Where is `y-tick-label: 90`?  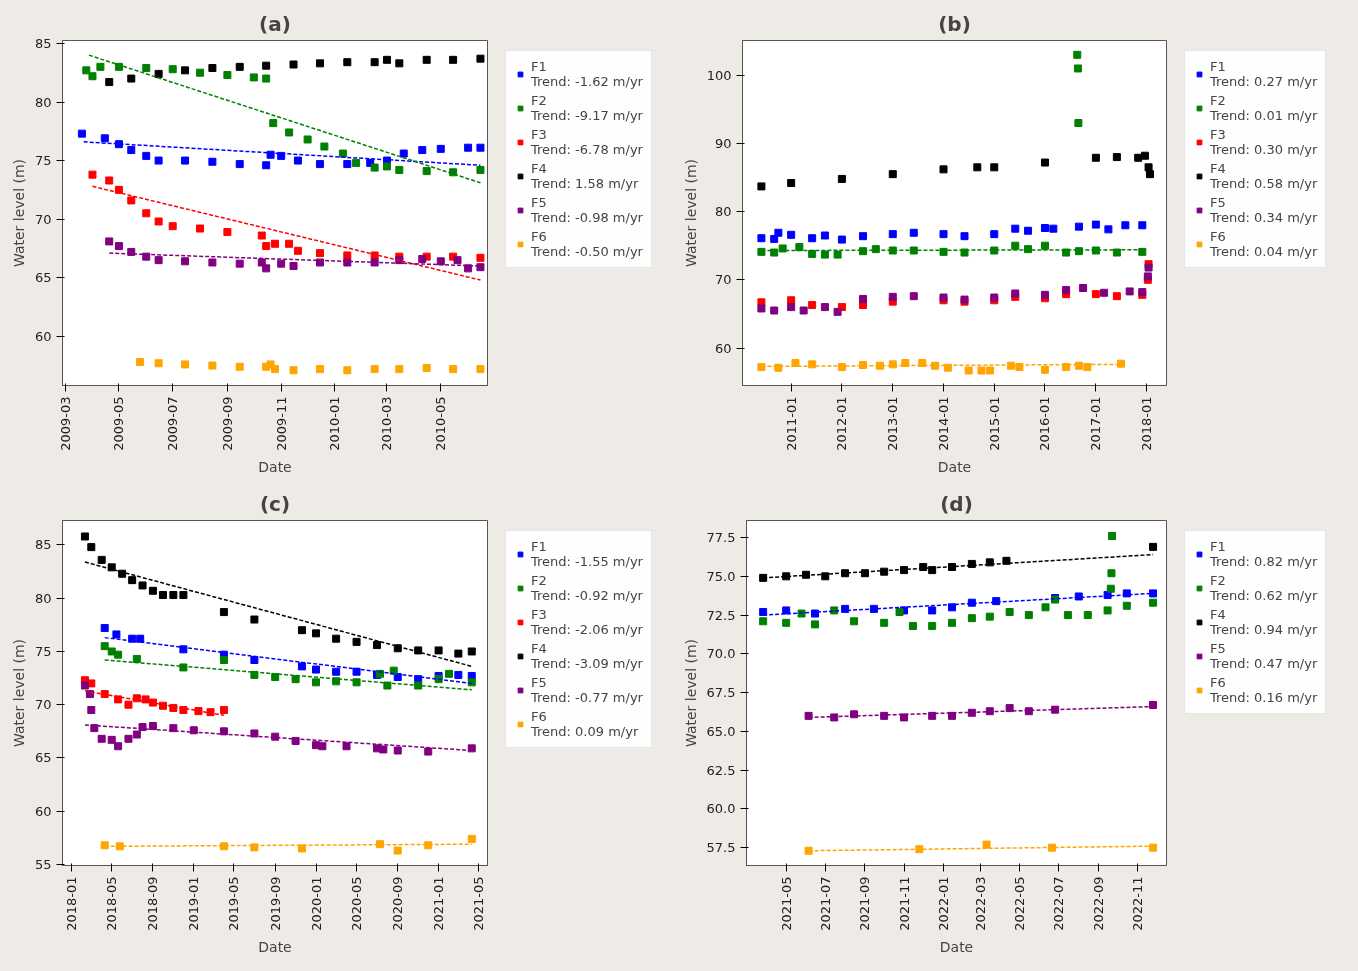 y-tick-label: 90 is located at coordinates (723, 143).